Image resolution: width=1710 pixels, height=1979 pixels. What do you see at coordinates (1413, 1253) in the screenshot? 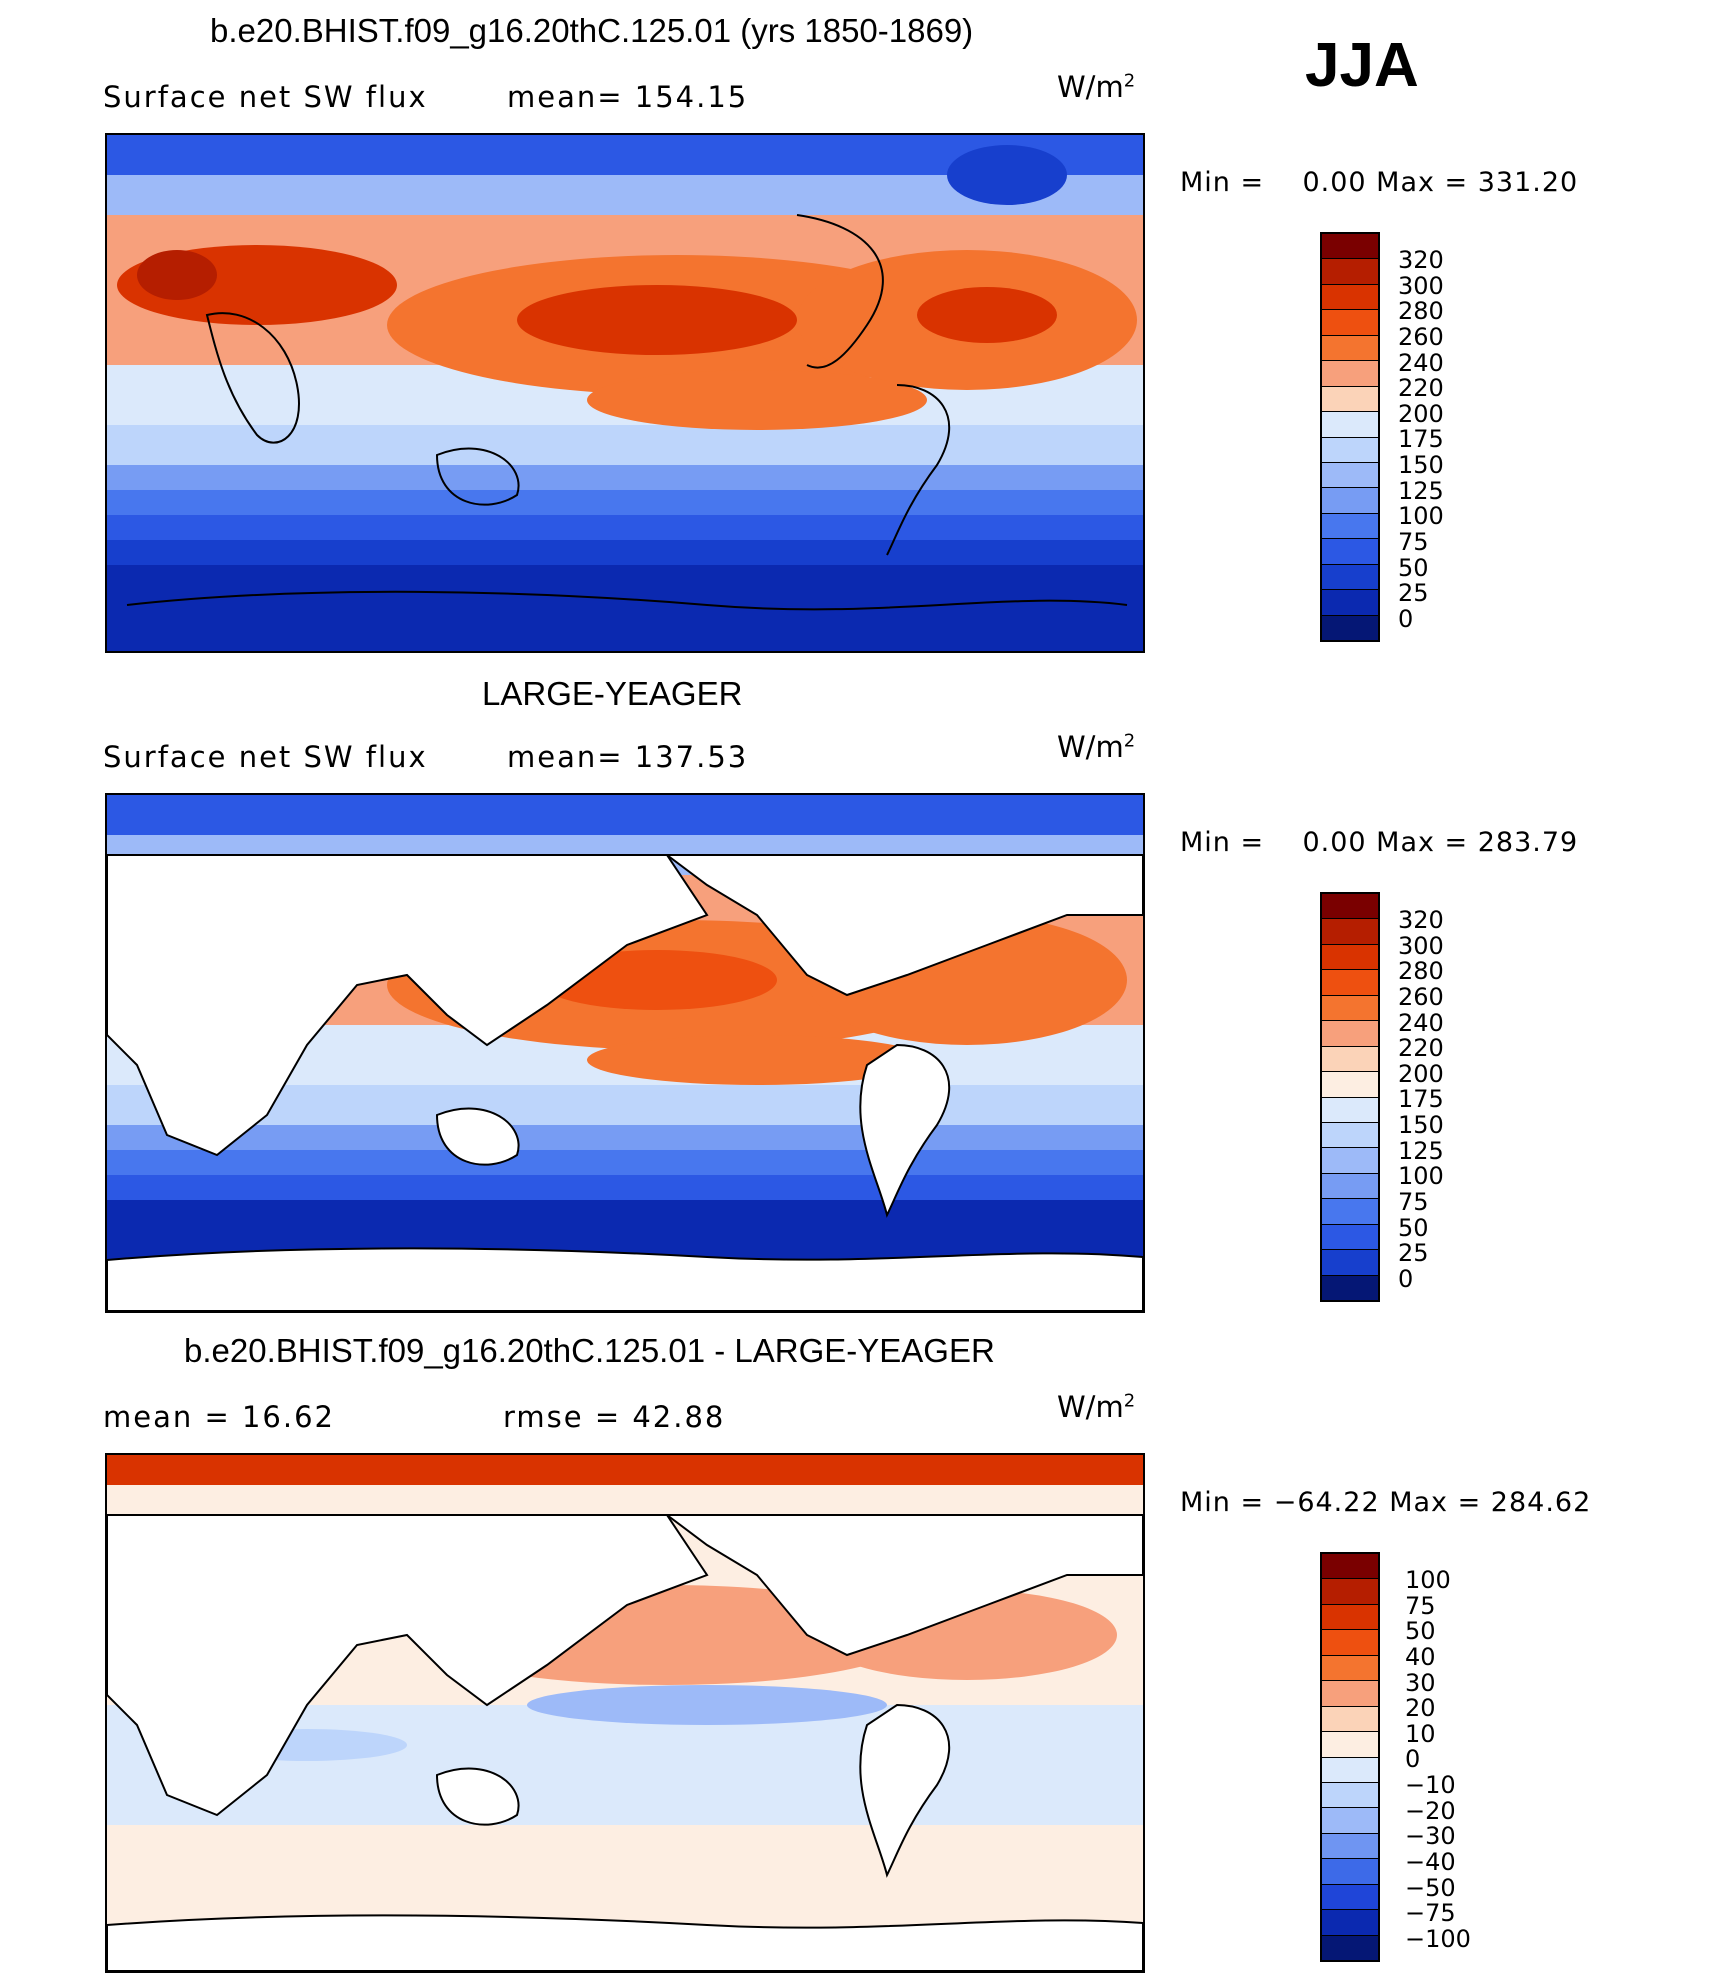
I see `colorbar-label: 25` at bounding box center [1413, 1253].